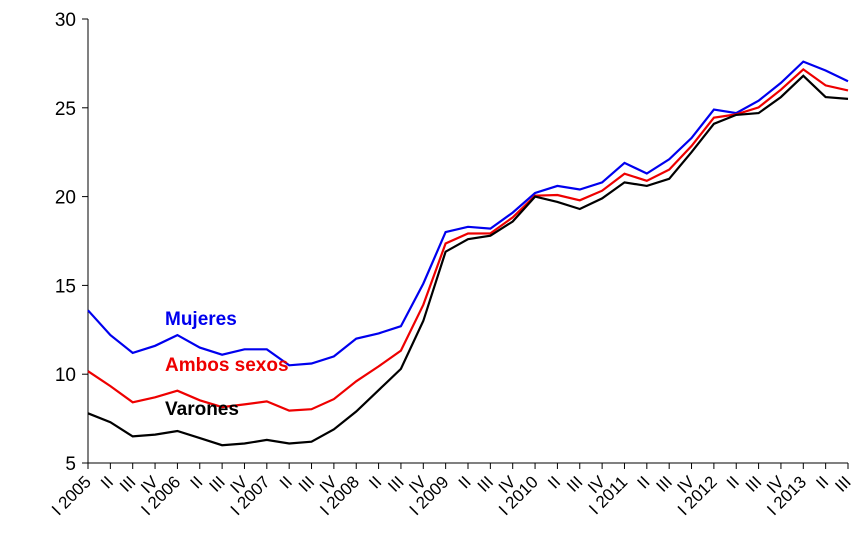 The image size is (858, 558). I want to click on series-label: Varones, so click(202, 409).